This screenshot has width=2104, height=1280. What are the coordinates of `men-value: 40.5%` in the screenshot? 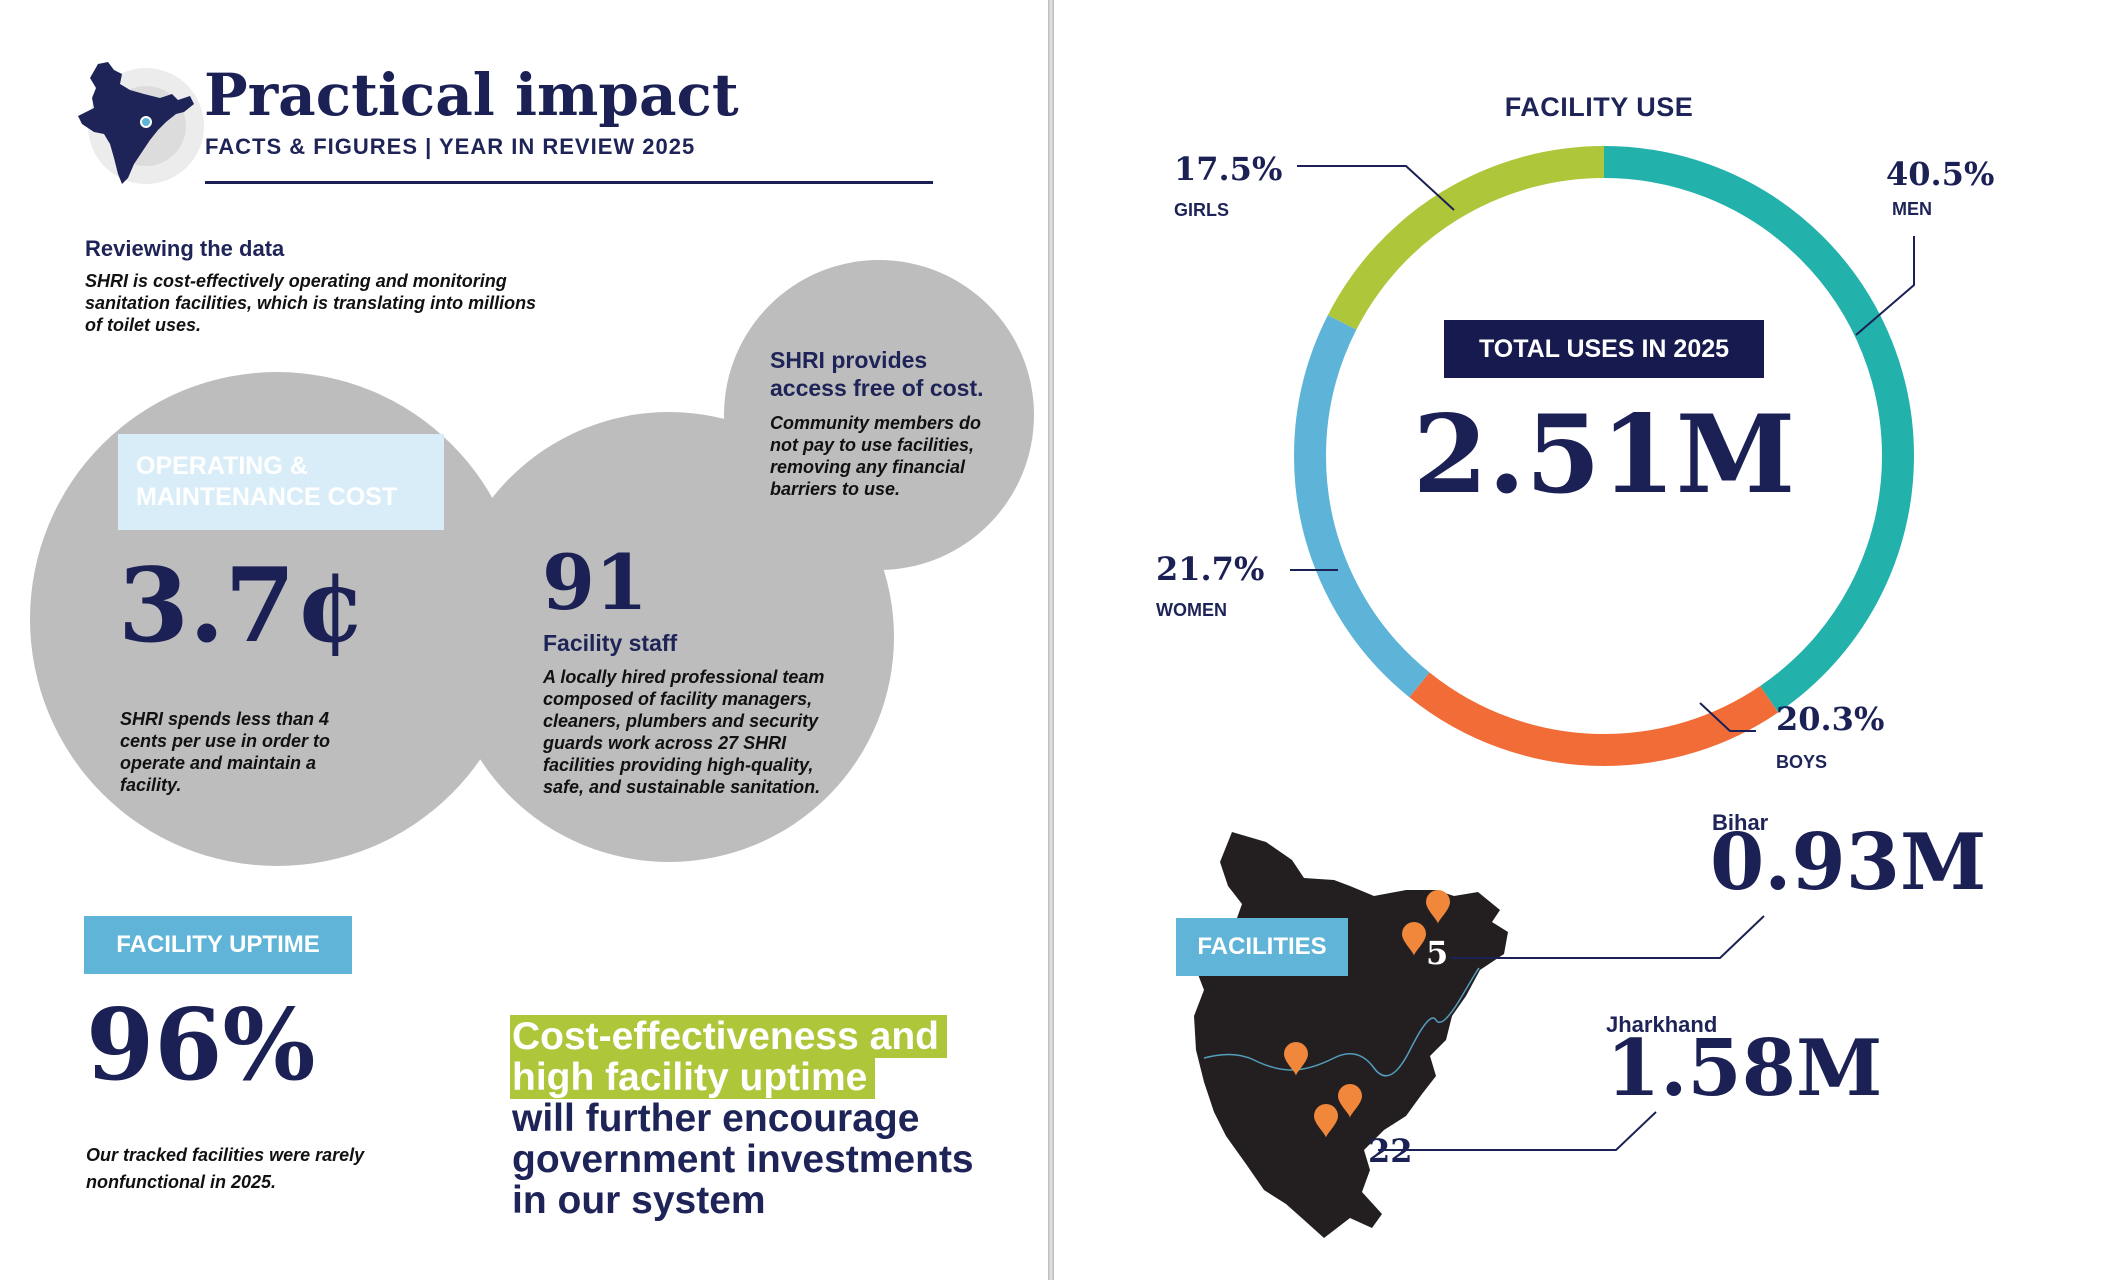 It's located at (1940, 174).